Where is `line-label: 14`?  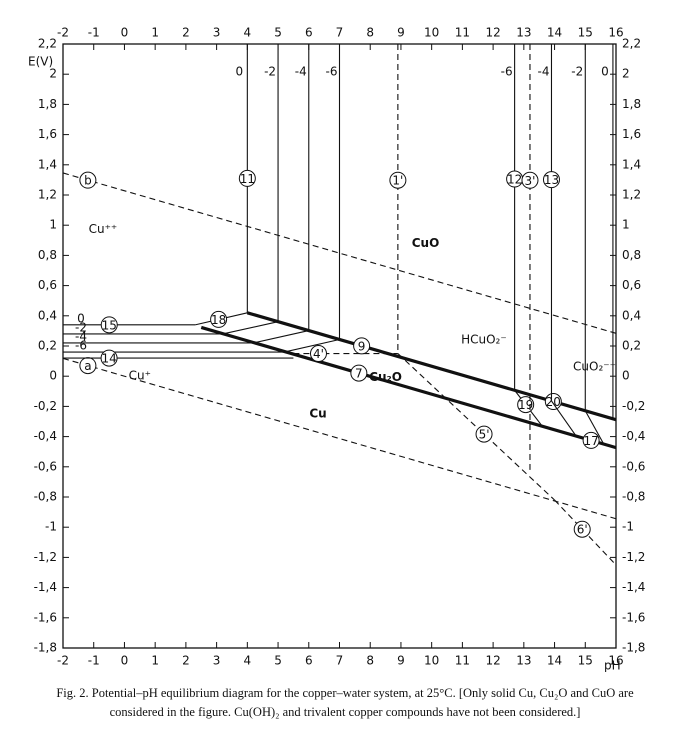
line-label: 14 is located at coordinates (108, 359).